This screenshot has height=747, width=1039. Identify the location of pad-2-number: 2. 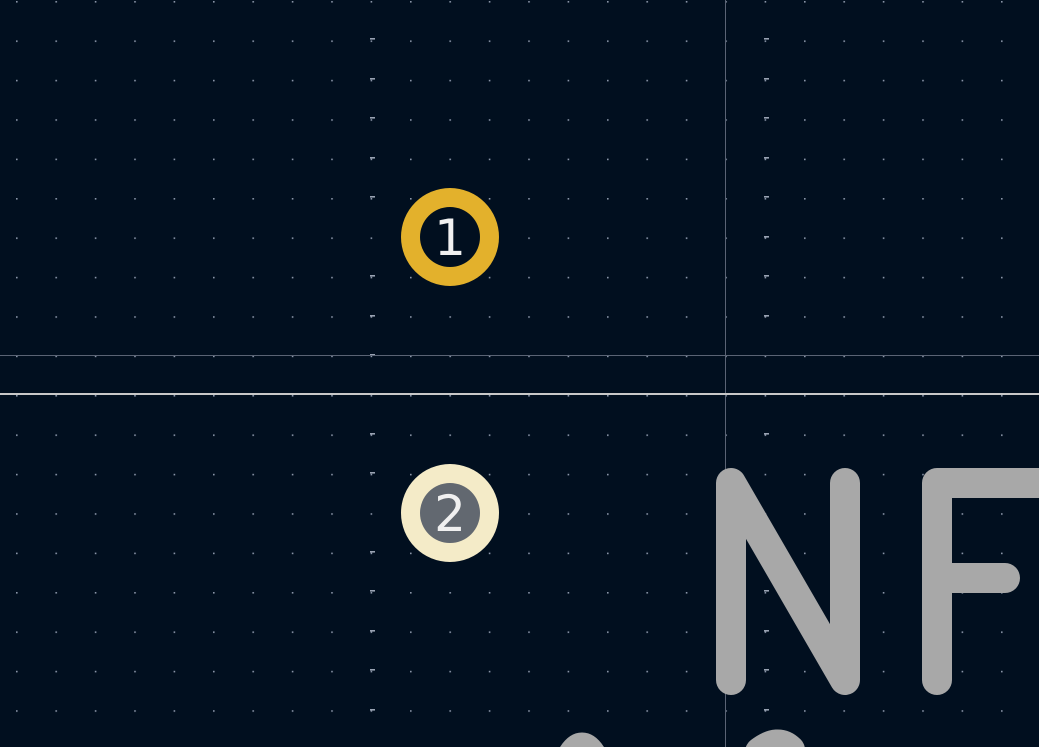
(450, 514).